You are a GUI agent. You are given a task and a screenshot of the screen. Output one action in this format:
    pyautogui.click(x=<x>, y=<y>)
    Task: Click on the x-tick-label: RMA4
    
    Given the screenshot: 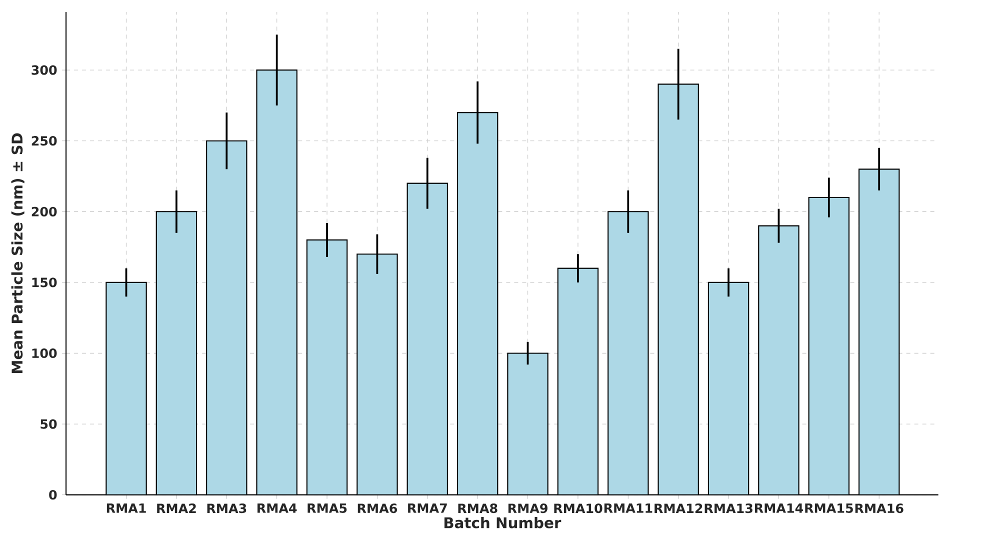 What is the action you would take?
    pyautogui.click(x=277, y=508)
    